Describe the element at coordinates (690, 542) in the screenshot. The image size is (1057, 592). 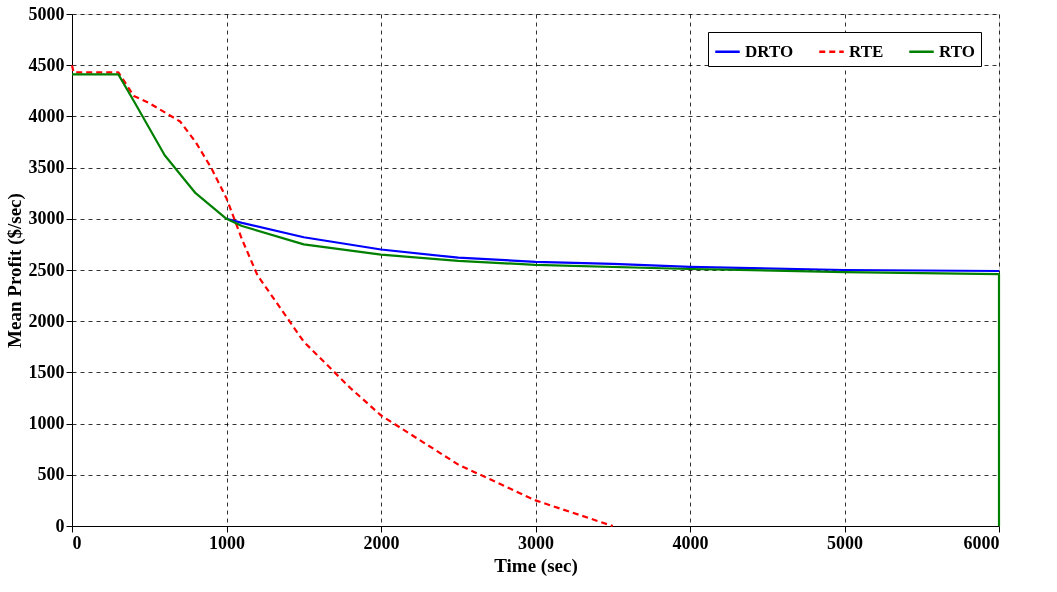
I see `x-tick-label: 4000` at that location.